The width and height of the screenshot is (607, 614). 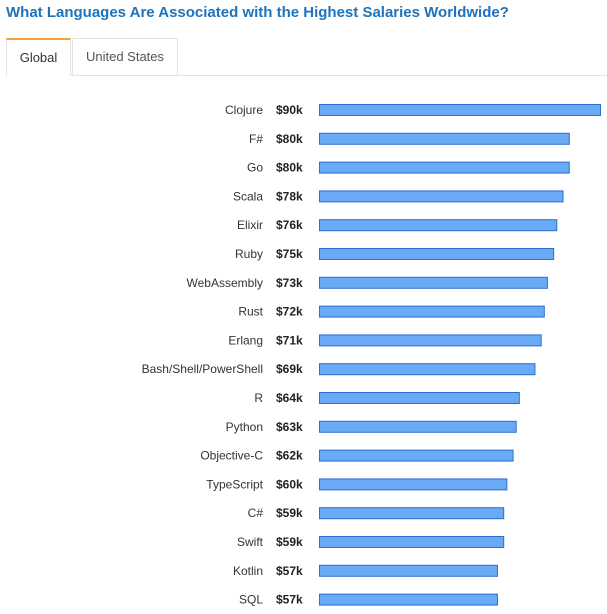 What do you see at coordinates (234, 484) in the screenshot?
I see `category-label-typescript: TypeScript` at bounding box center [234, 484].